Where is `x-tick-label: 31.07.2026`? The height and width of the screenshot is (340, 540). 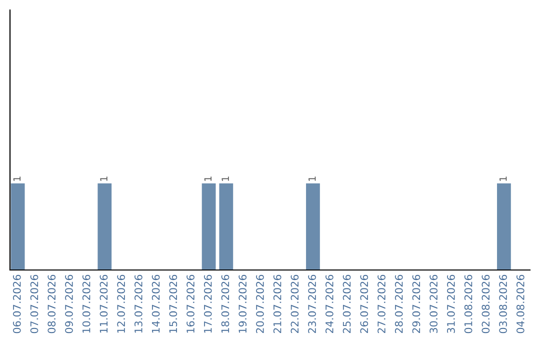 x-tick-label: 31.07.2026 is located at coordinates (451, 304).